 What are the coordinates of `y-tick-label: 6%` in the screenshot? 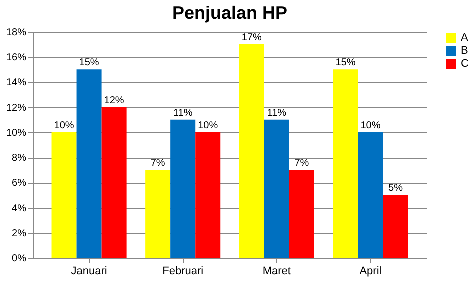 It's located at (19, 184).